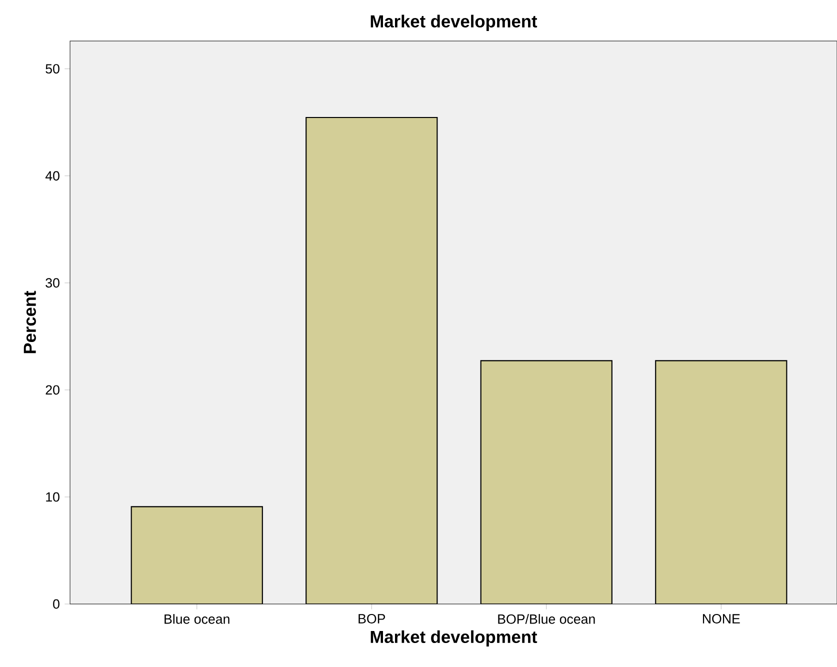  What do you see at coordinates (53, 497) in the screenshot?
I see `y-tick-label: 10` at bounding box center [53, 497].